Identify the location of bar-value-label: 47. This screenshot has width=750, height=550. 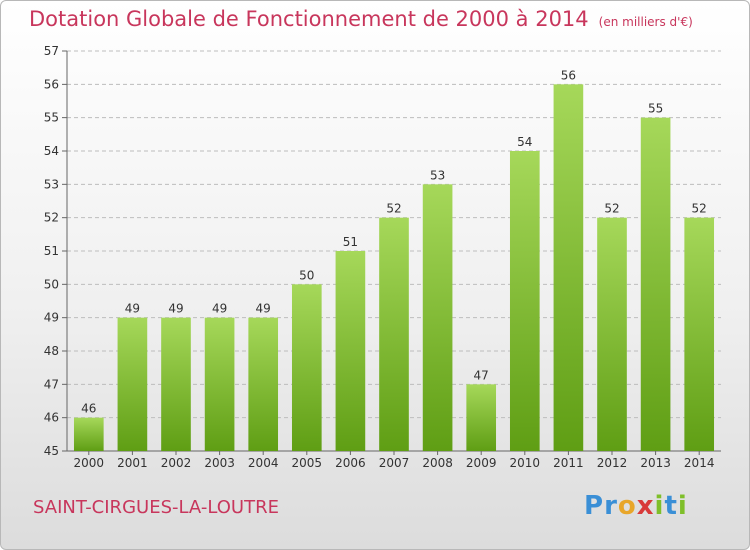
(481, 375).